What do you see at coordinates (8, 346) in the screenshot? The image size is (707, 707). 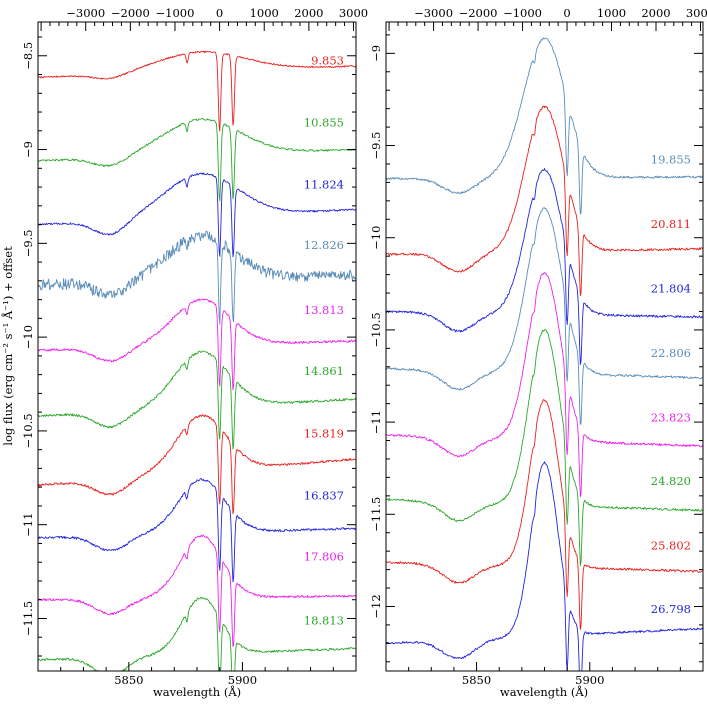 I see `y-axis-title: log flux (erg cm⁻² s⁻¹ Å⁻¹) + offset` at bounding box center [8, 346].